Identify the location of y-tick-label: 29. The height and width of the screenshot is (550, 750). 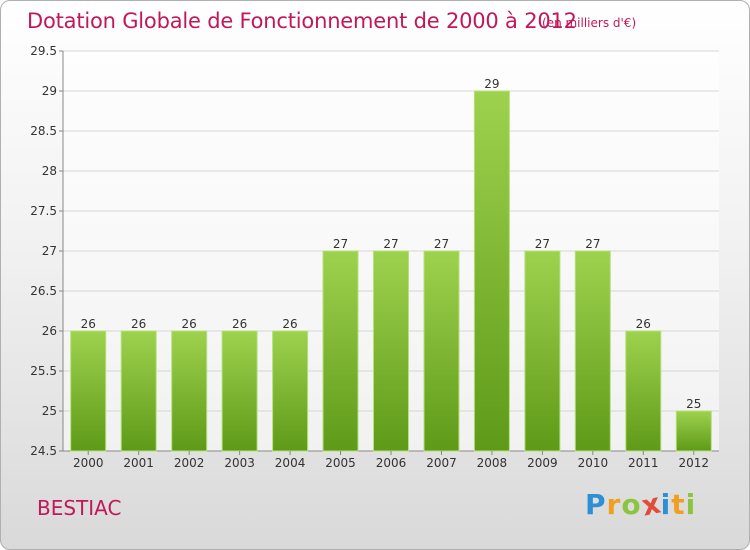
(49, 91).